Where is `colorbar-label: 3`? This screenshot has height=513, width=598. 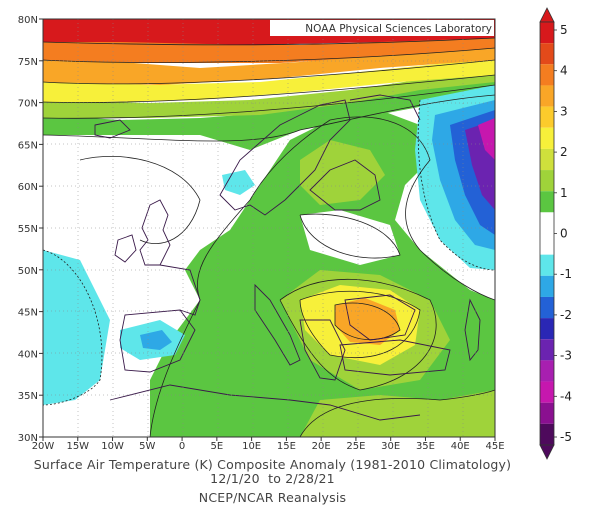
colorbar-label: 3 is located at coordinates (564, 111).